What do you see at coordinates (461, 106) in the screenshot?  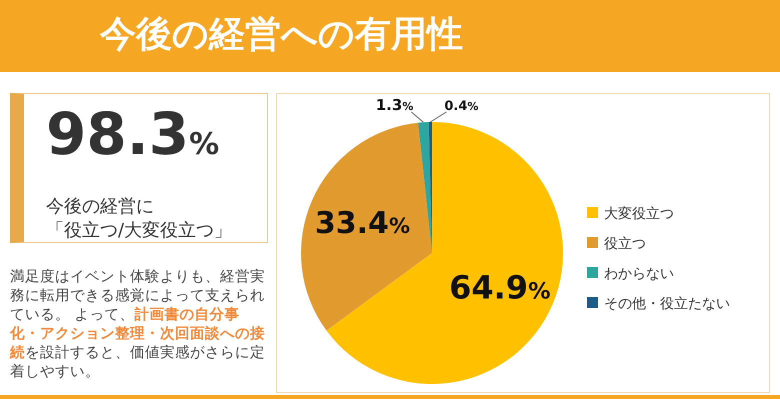 I see `data-label: 0.4%` at bounding box center [461, 106].